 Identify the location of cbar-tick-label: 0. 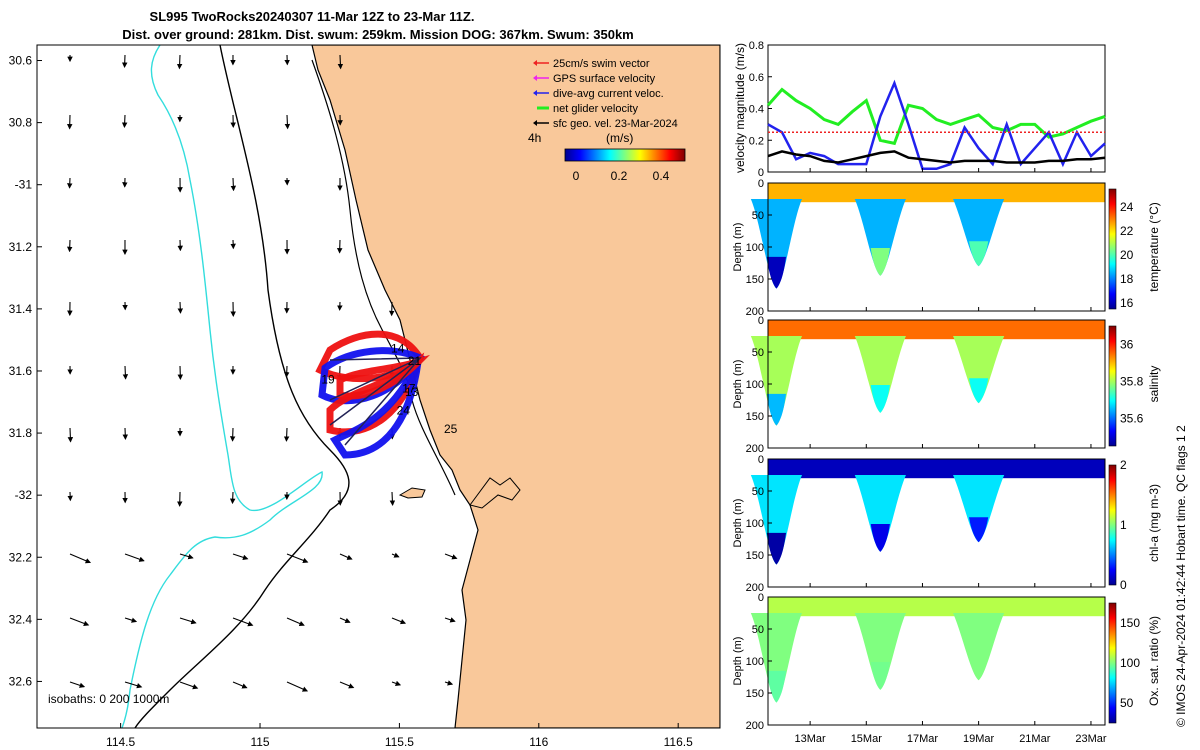
(1123, 585).